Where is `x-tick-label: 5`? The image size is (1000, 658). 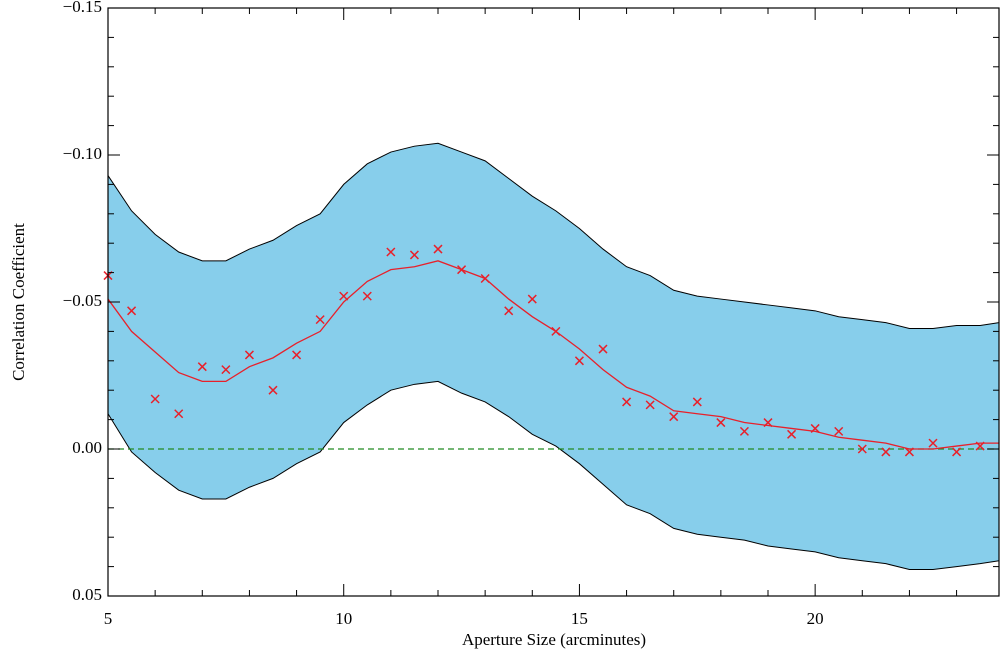
x-tick-label: 5 is located at coordinates (108, 618).